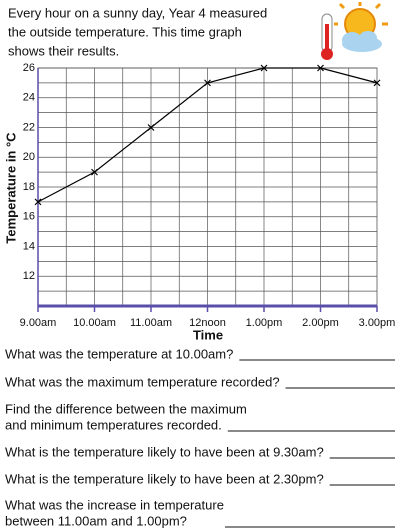  Describe the element at coordinates (125, 31) in the screenshot. I see `intro-text: the outside temperature. This time graph` at that location.